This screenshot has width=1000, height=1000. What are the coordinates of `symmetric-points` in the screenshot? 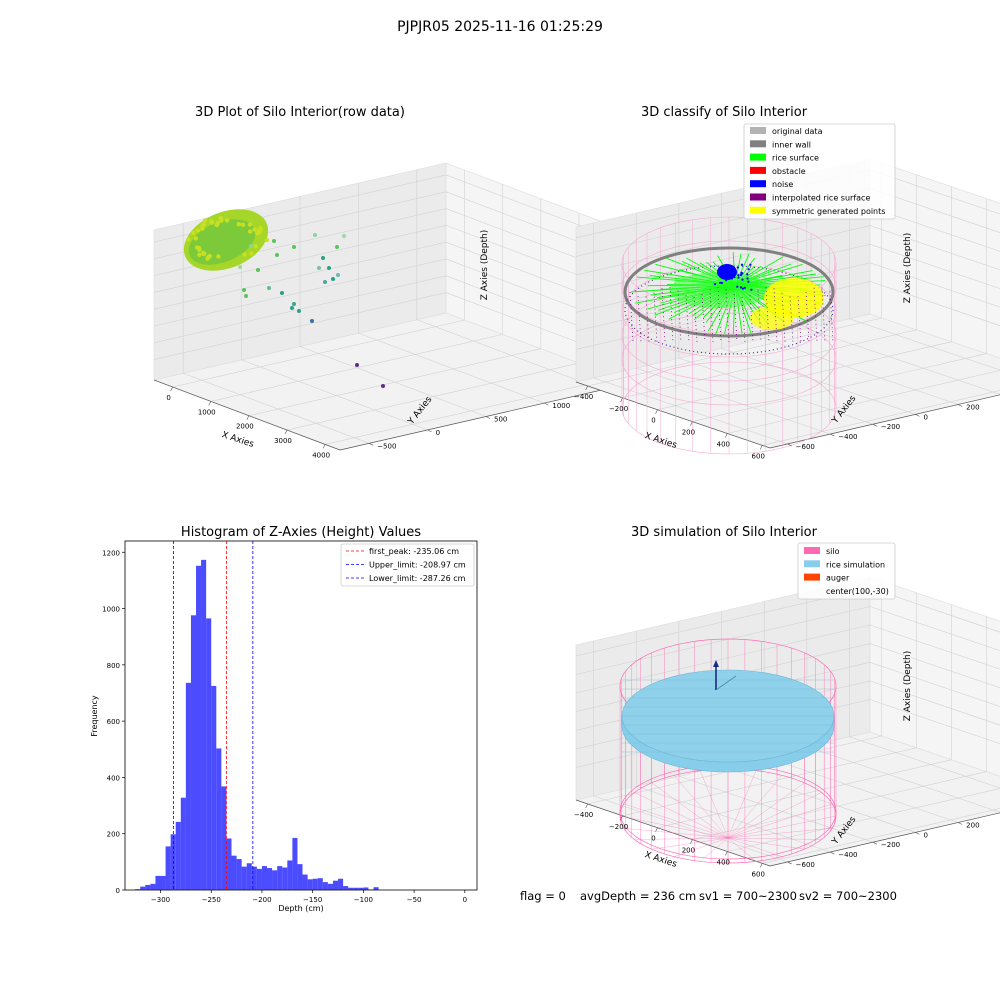 It's located at (772, 318).